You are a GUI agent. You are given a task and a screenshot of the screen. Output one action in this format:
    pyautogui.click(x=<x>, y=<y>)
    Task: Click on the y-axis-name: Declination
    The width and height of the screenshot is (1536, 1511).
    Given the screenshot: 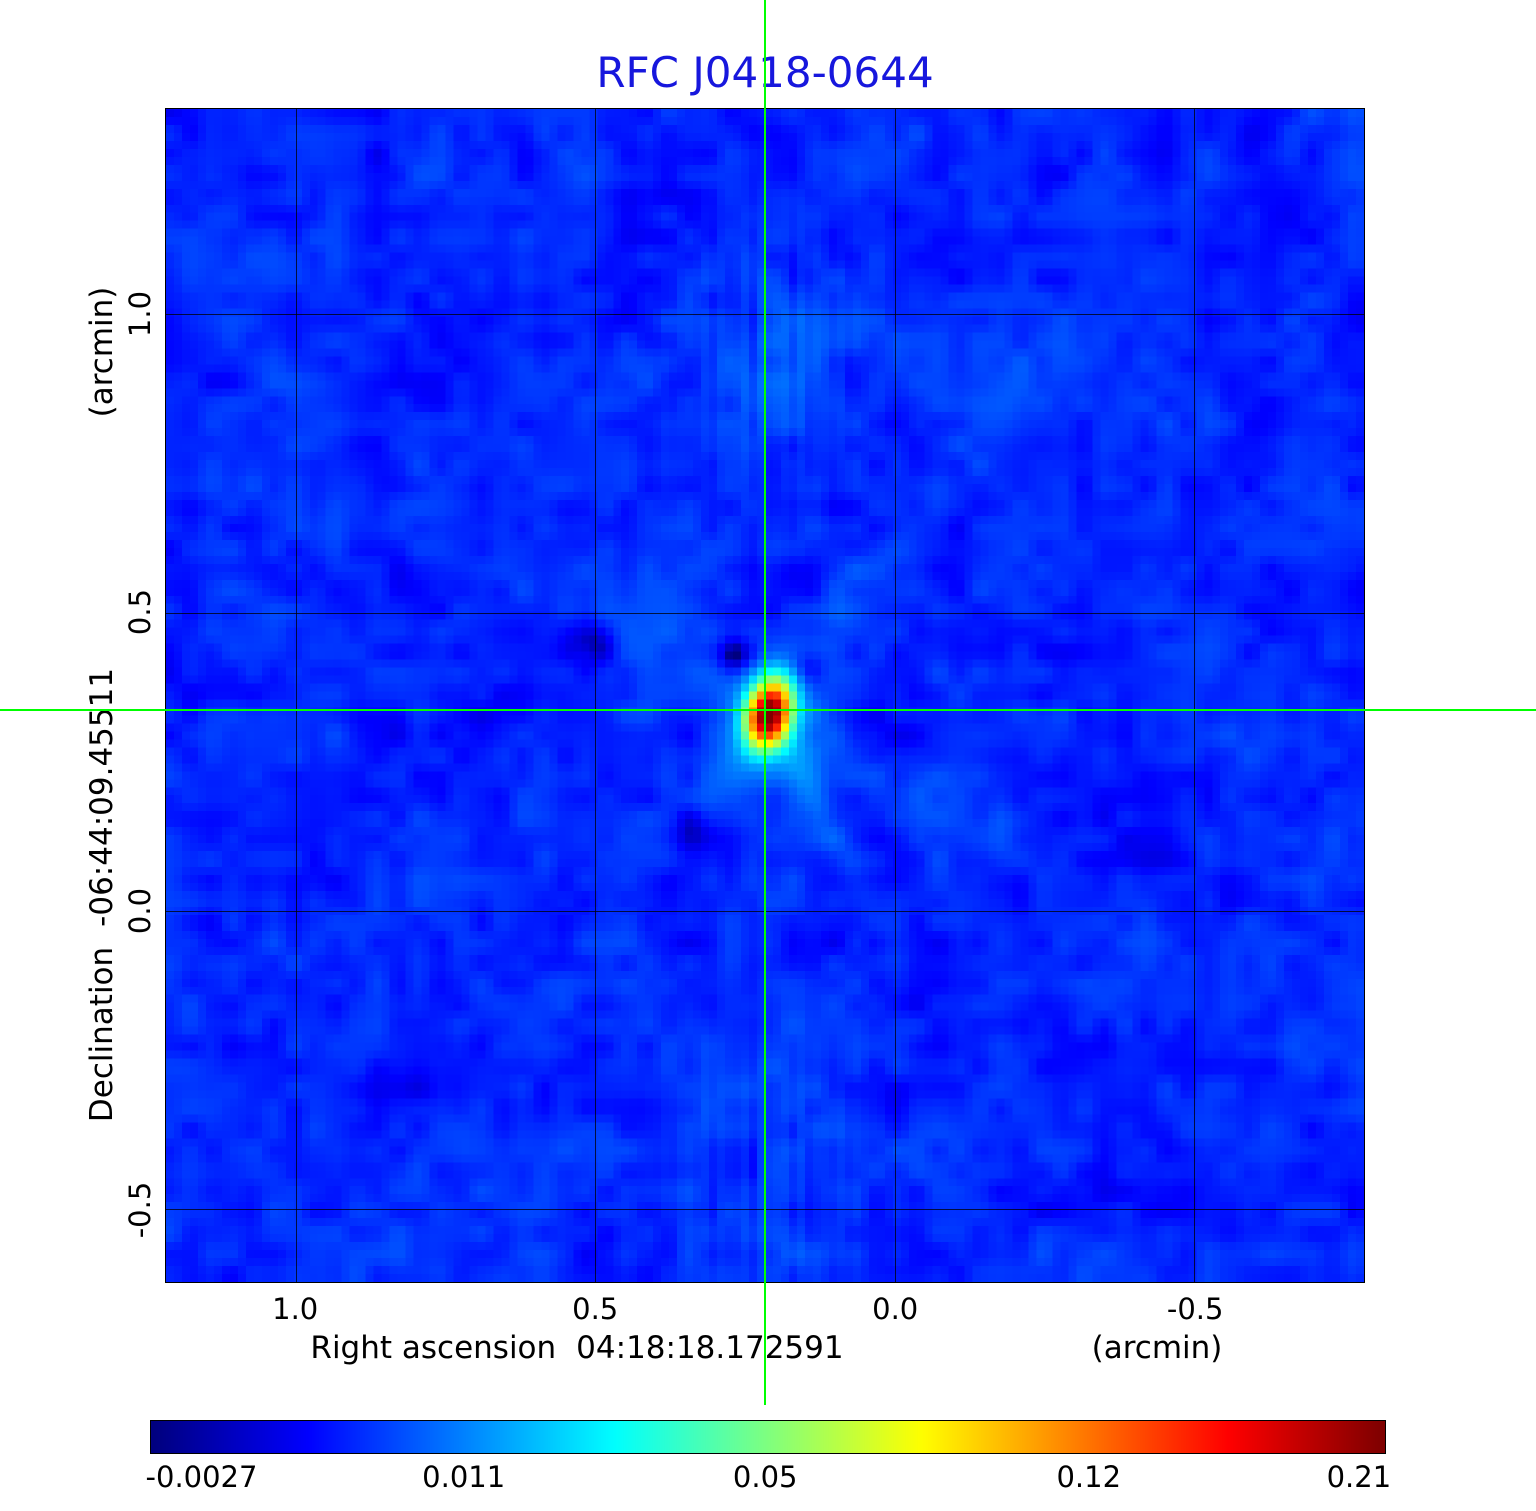 What is the action you would take?
    pyautogui.click(x=102, y=1034)
    